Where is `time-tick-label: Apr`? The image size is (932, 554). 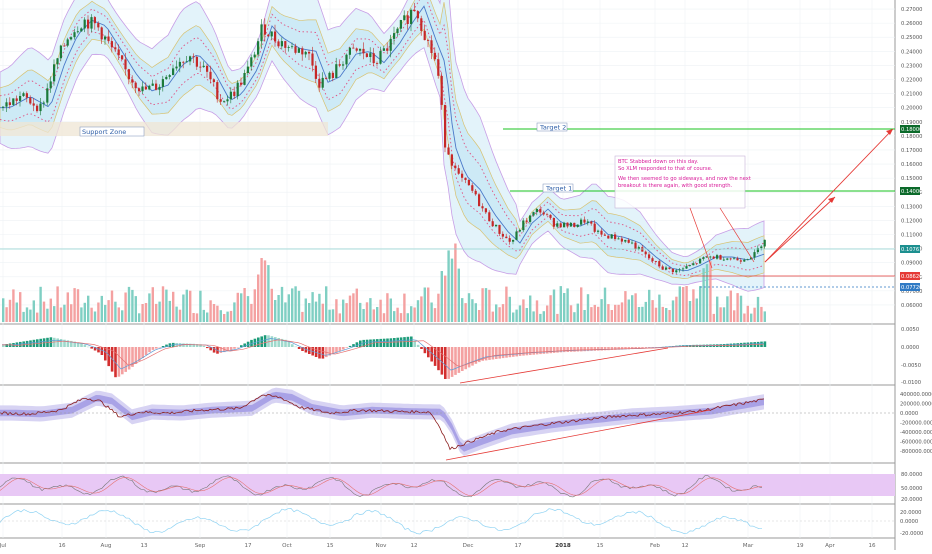 time-tick-label: Apr is located at coordinates (830, 546).